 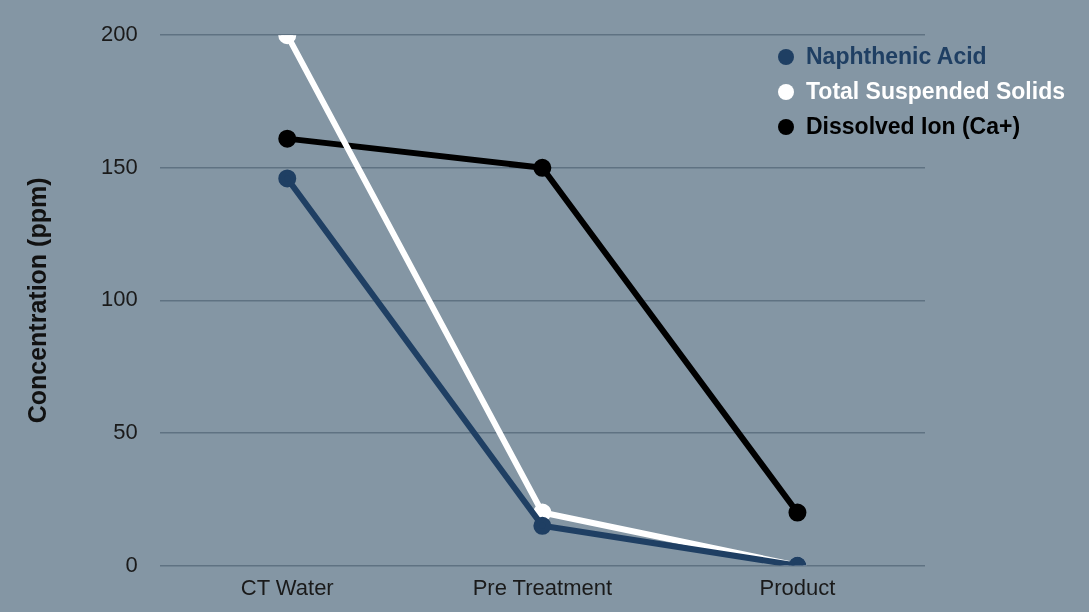 What do you see at coordinates (119, 34) in the screenshot?
I see `y-tick-label: 200` at bounding box center [119, 34].